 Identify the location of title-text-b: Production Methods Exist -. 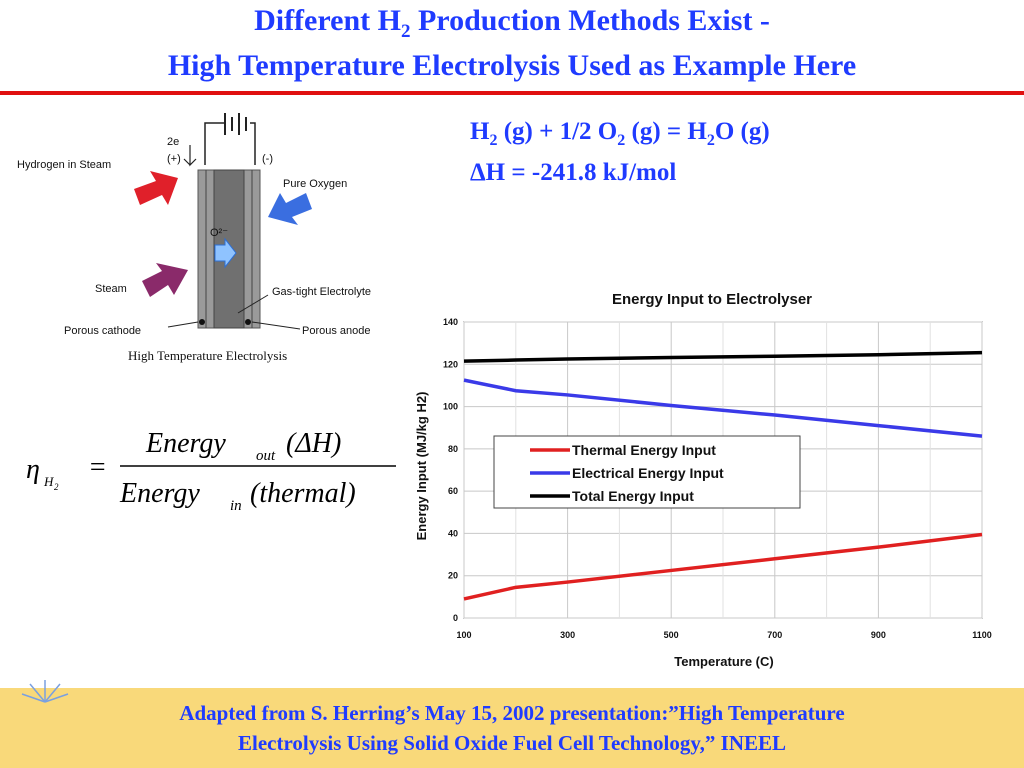
(590, 20).